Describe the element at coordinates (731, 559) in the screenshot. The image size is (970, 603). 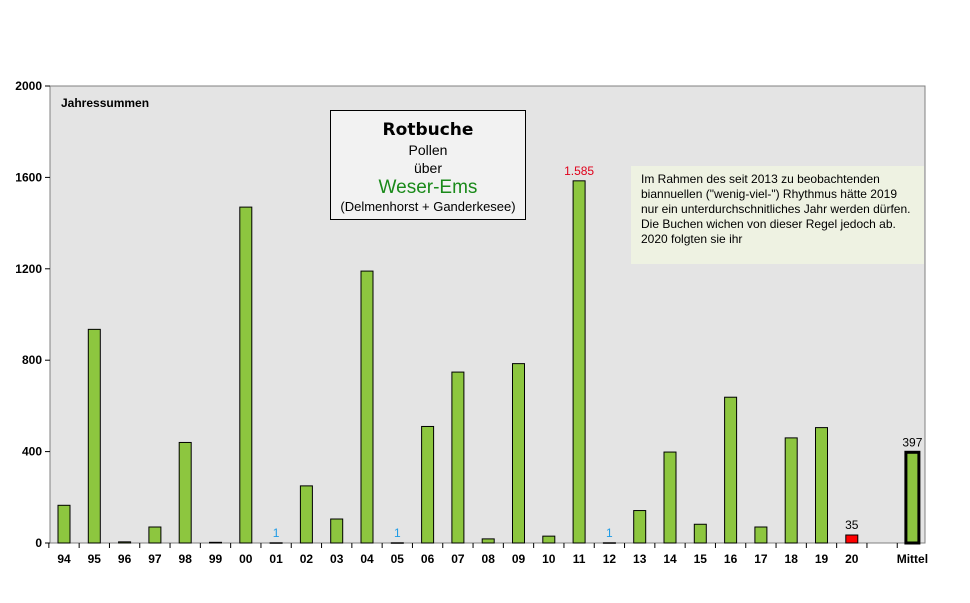
I see `x-tick-label: 16` at that location.